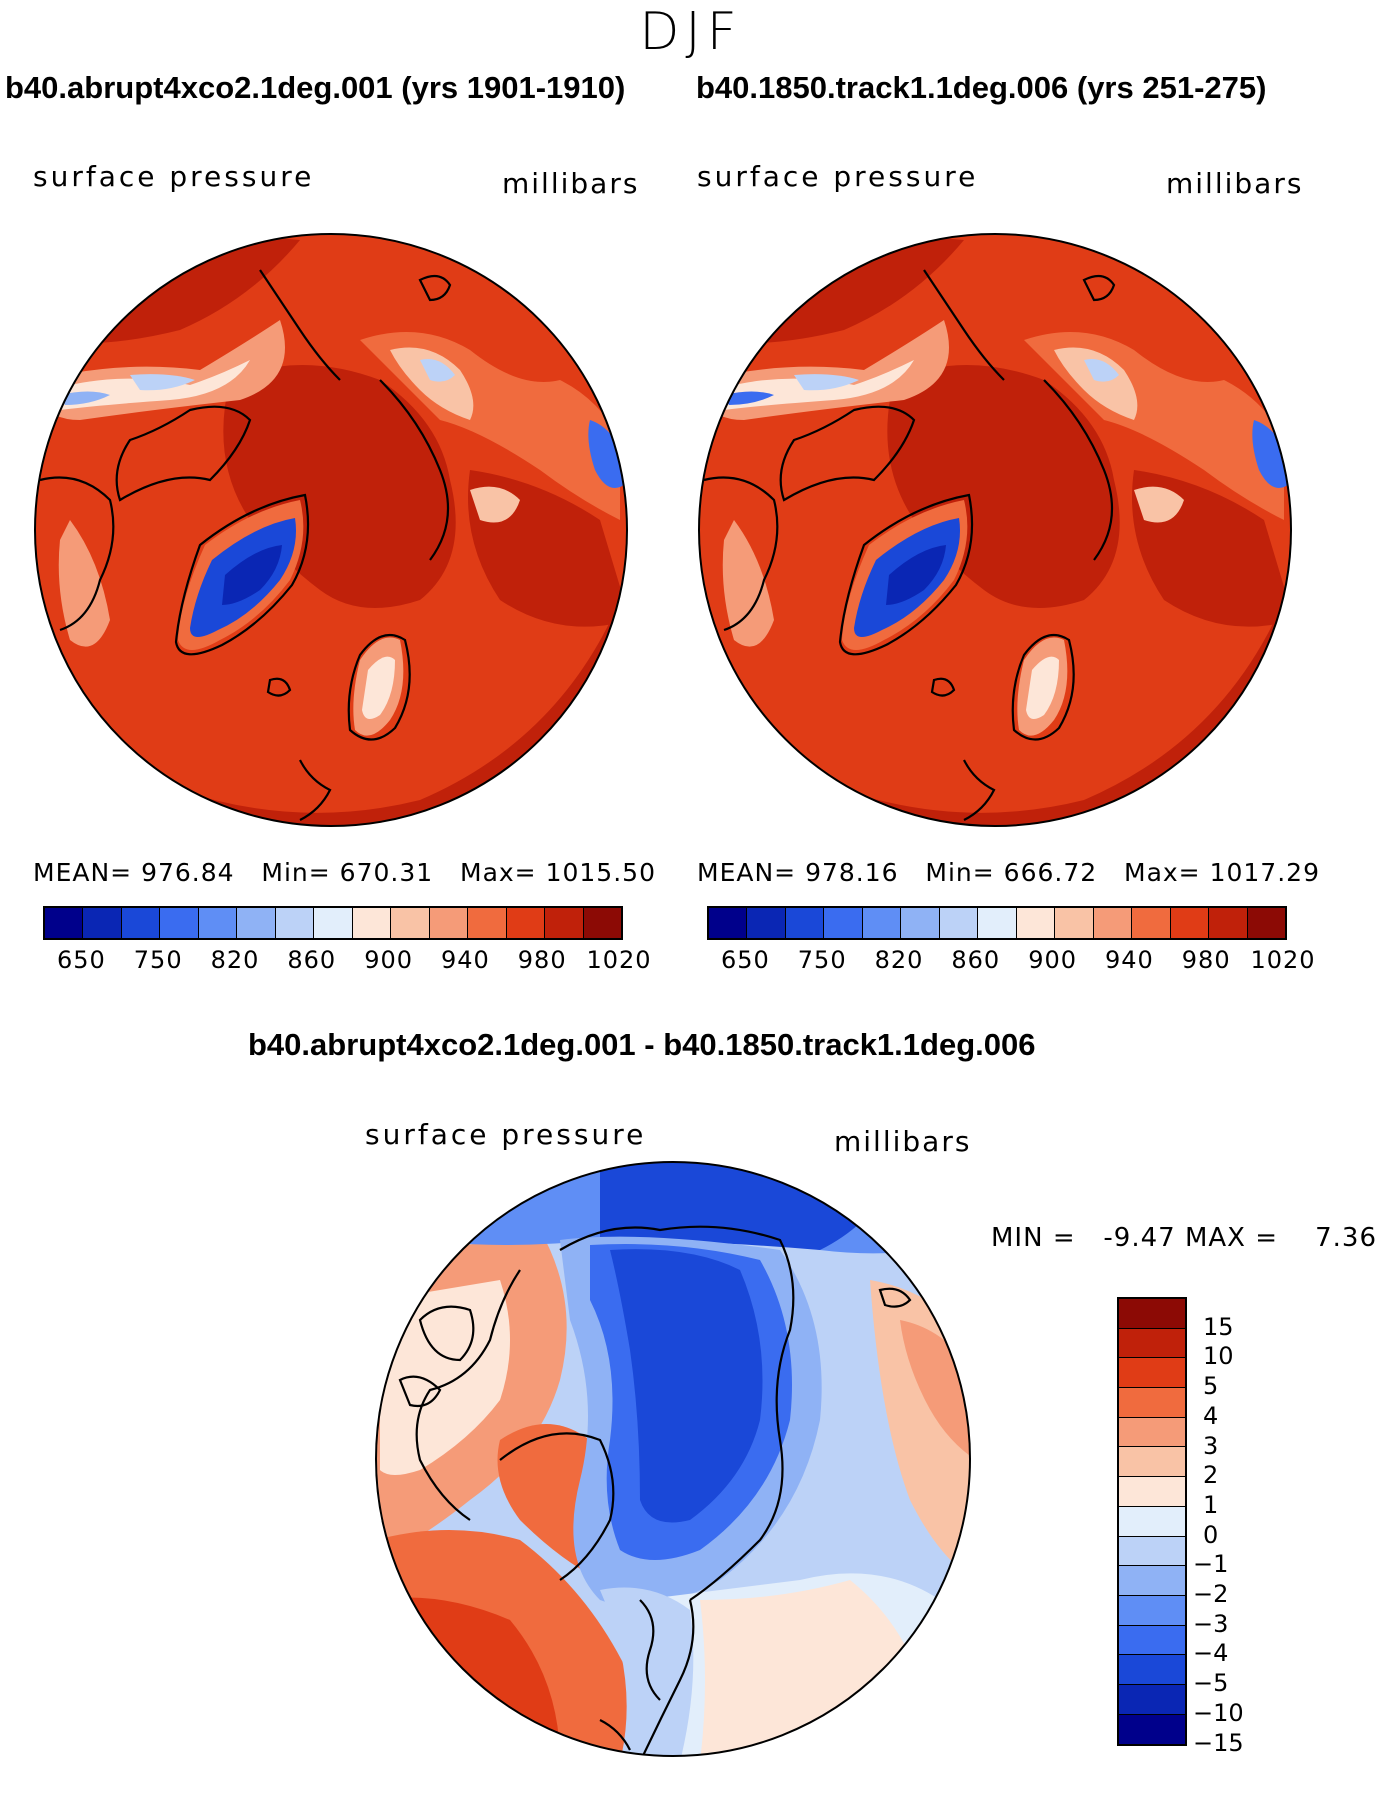 The width and height of the screenshot is (1382, 1799). Describe the element at coordinates (1211, 1564) in the screenshot. I see `colorbar-tick-label: −1` at that location.